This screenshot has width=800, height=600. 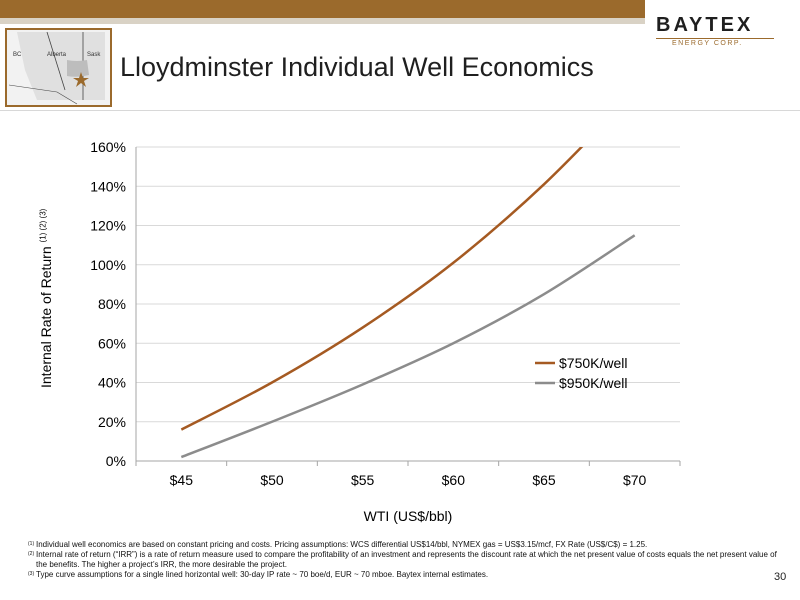 What do you see at coordinates (17, 55) in the screenshot?
I see `map-label-bc: BC` at bounding box center [17, 55].